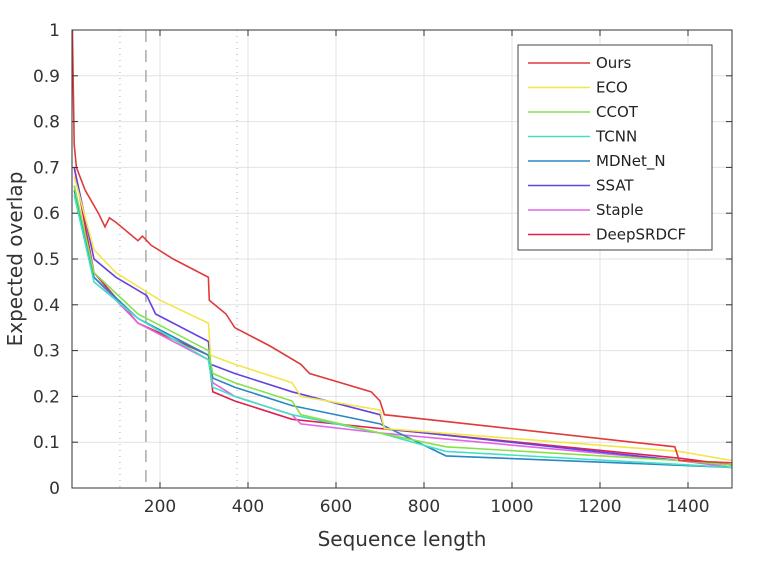 The image size is (772, 570). What do you see at coordinates (46, 443) in the screenshot?
I see `y-tick-label: 0.1` at bounding box center [46, 443].